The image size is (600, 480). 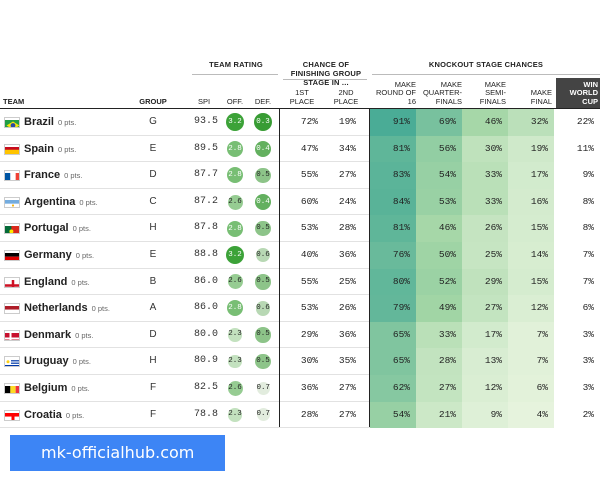 What do you see at coordinates (539, 281) in the screenshot?
I see `final-chance: 15%` at bounding box center [539, 281].